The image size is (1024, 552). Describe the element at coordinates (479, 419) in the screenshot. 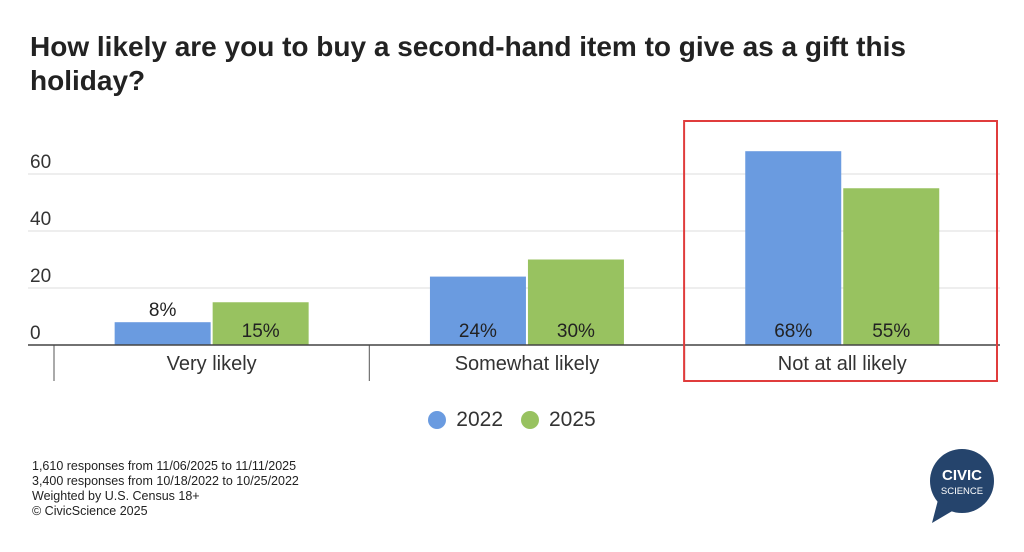

I see `legend-label-2022: 2022` at that location.